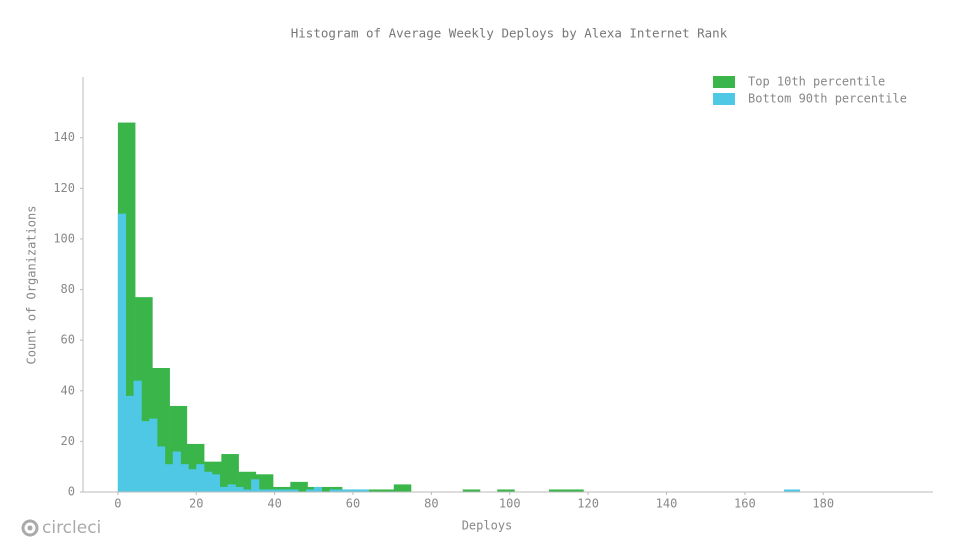 The width and height of the screenshot is (975, 556). I want to click on logo-icon, so click(30, 528).